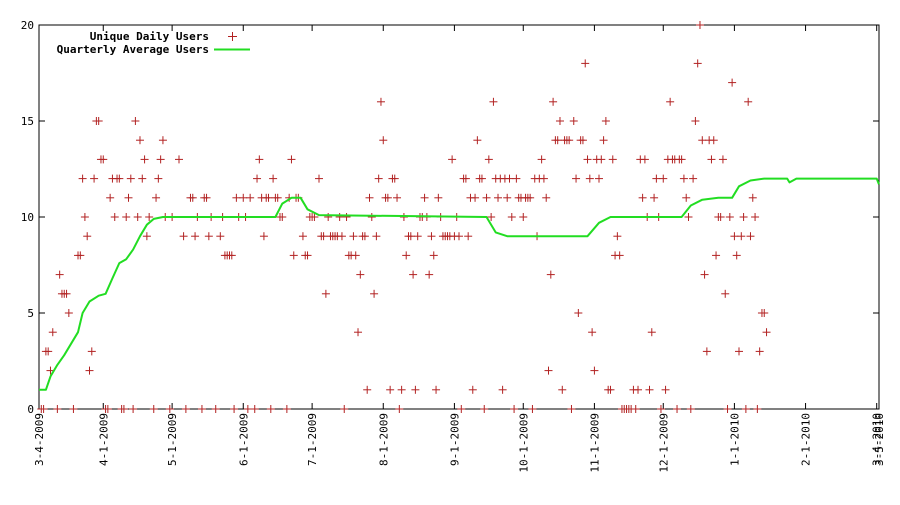 Image resolution: width=900 pixels, height=505 pixels. I want to click on x-tick-label: 12-1-2009, so click(663, 443).